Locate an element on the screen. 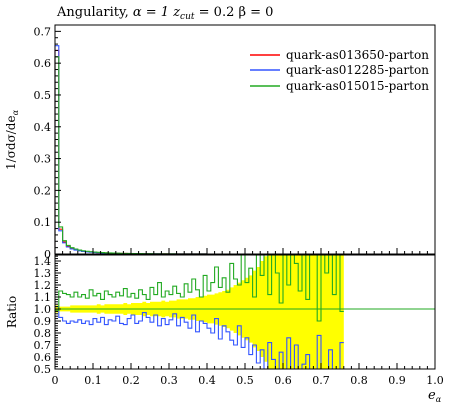 This screenshot has width=450, height=407. ratio-ytick-label: 0.6 is located at coordinates (43, 357).